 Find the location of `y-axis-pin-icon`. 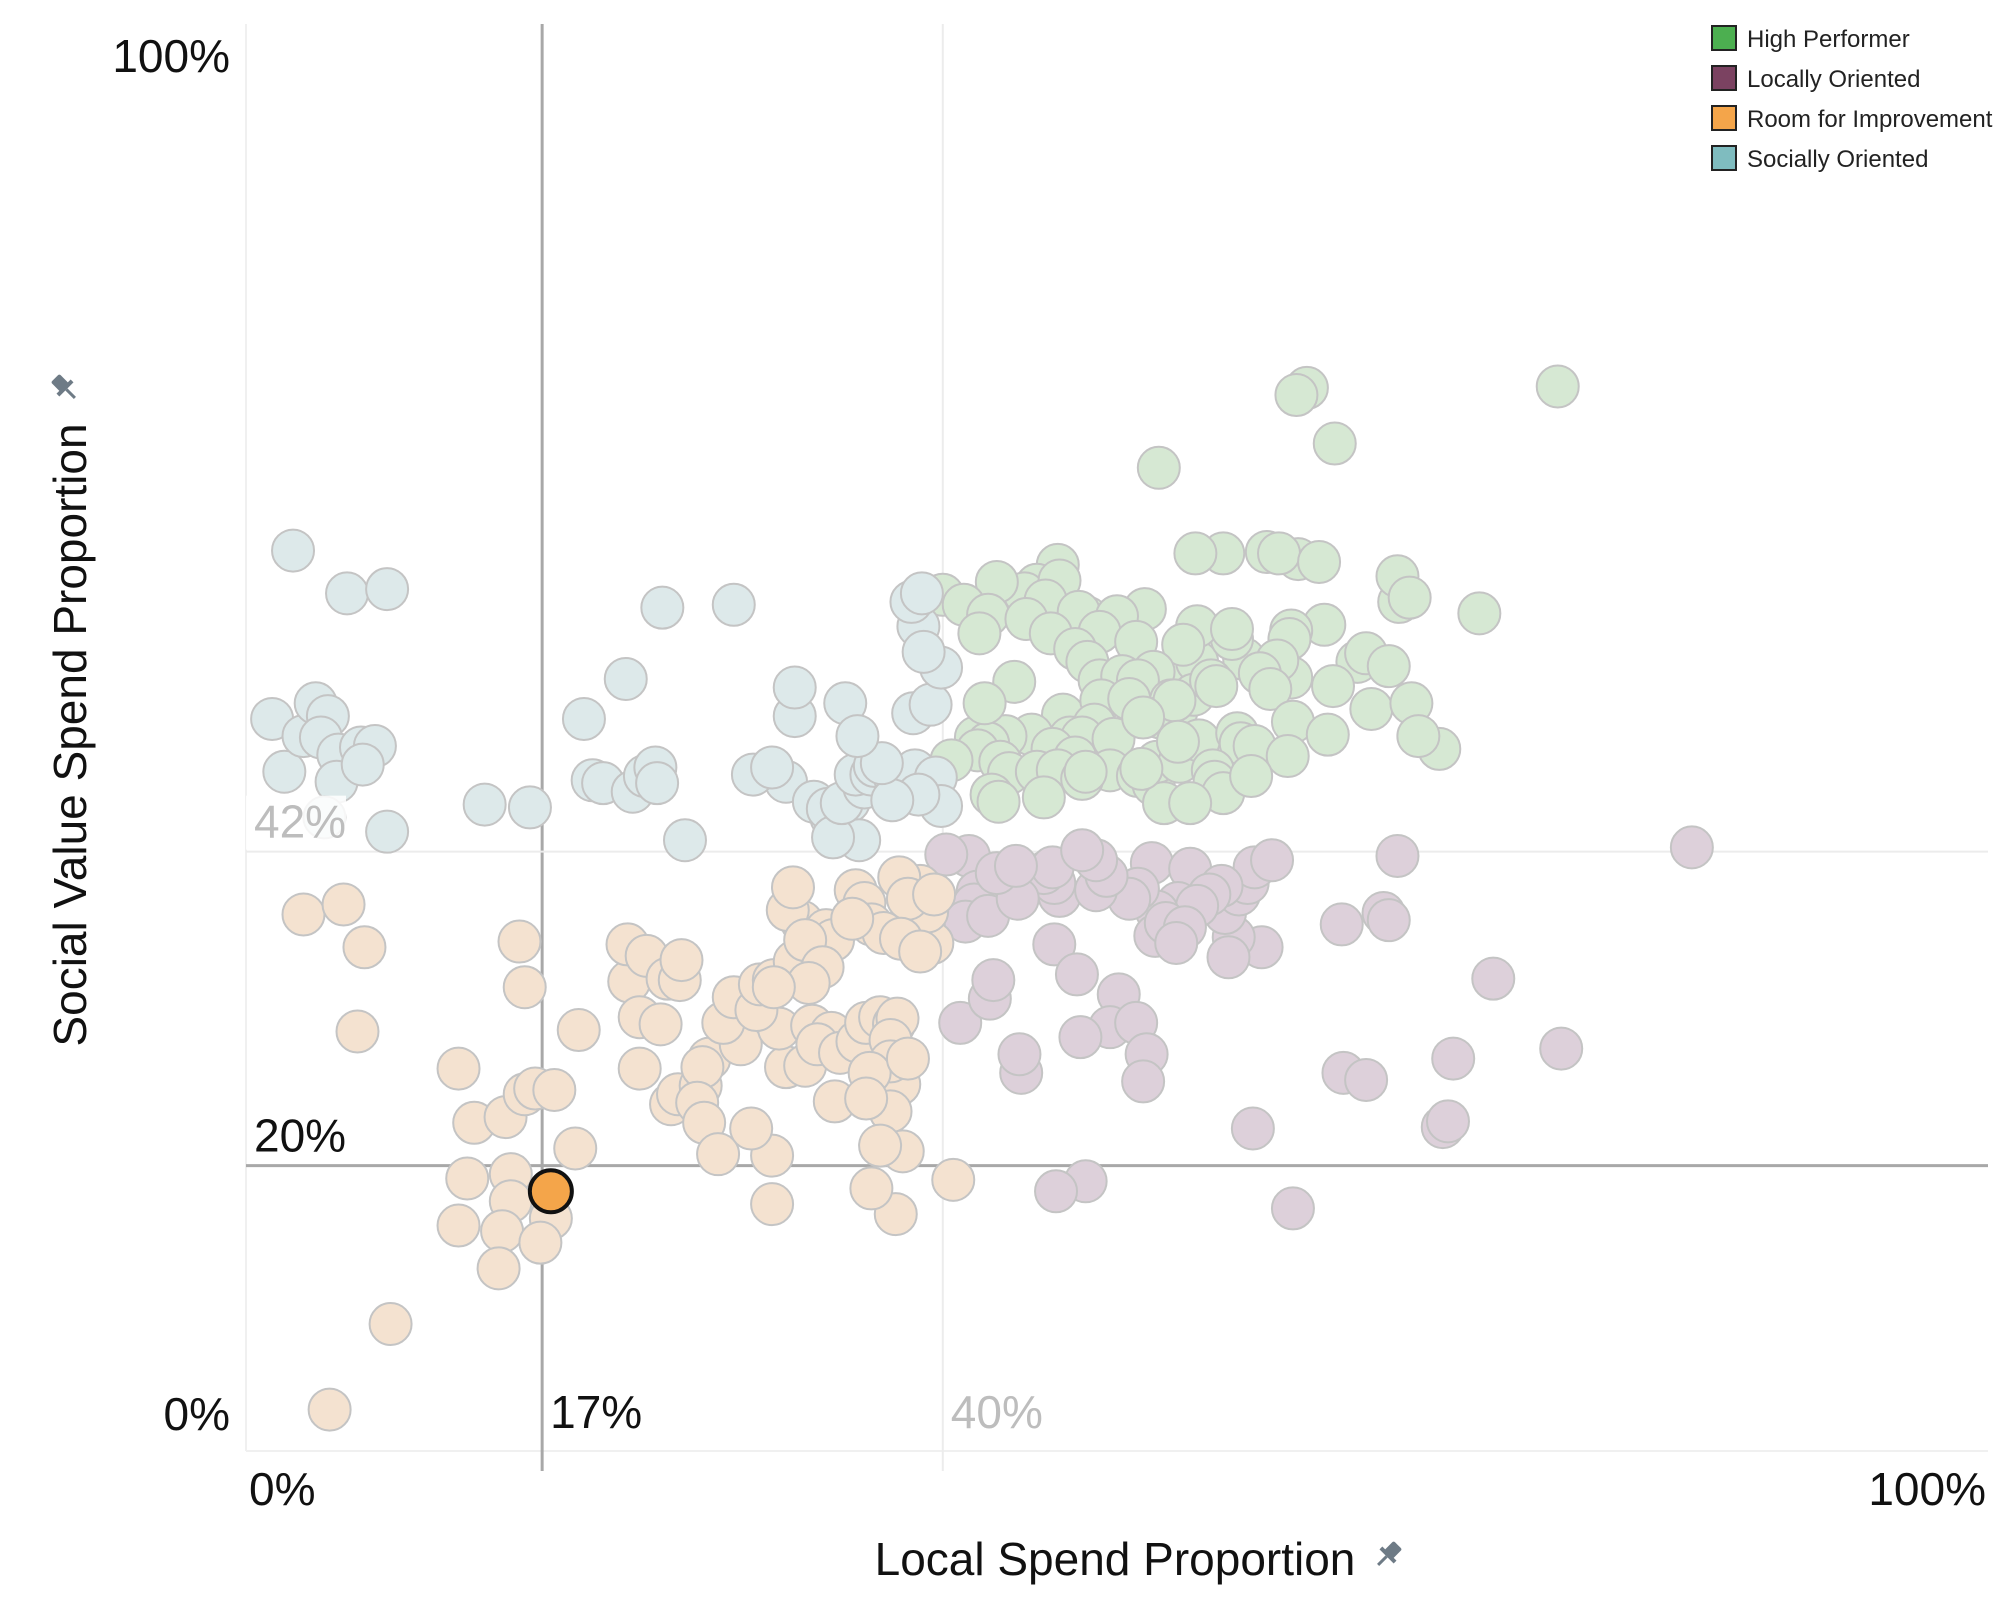

y-axis-pin-icon is located at coordinates (65, 388).